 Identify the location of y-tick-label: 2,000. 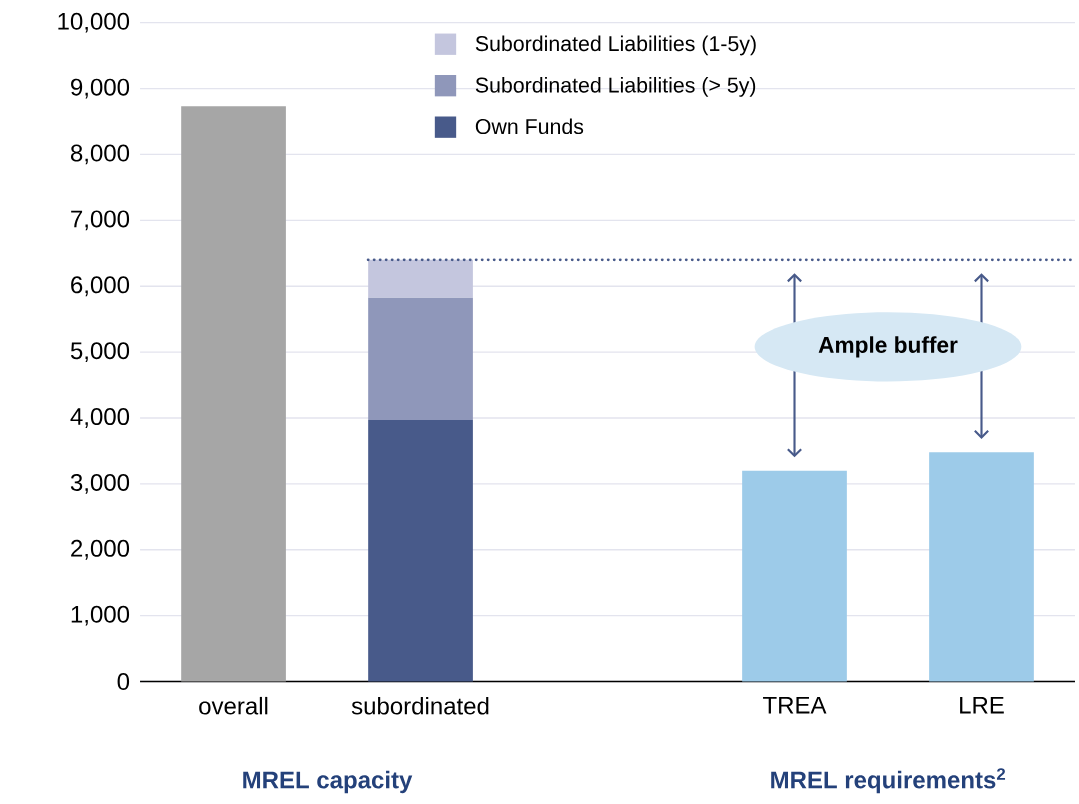
(100, 549).